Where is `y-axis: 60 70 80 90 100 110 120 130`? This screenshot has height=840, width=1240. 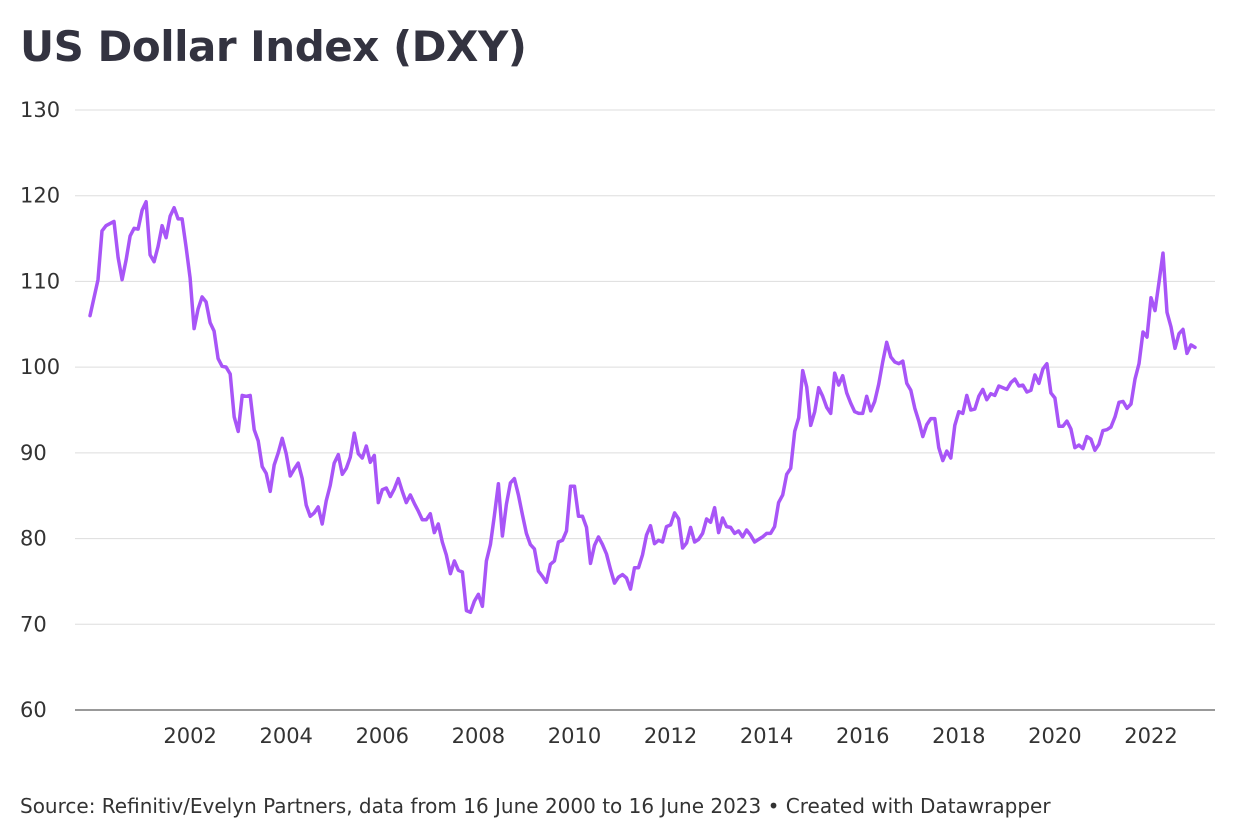 y-axis: 60 70 80 90 100 110 120 130 is located at coordinates (40, 410).